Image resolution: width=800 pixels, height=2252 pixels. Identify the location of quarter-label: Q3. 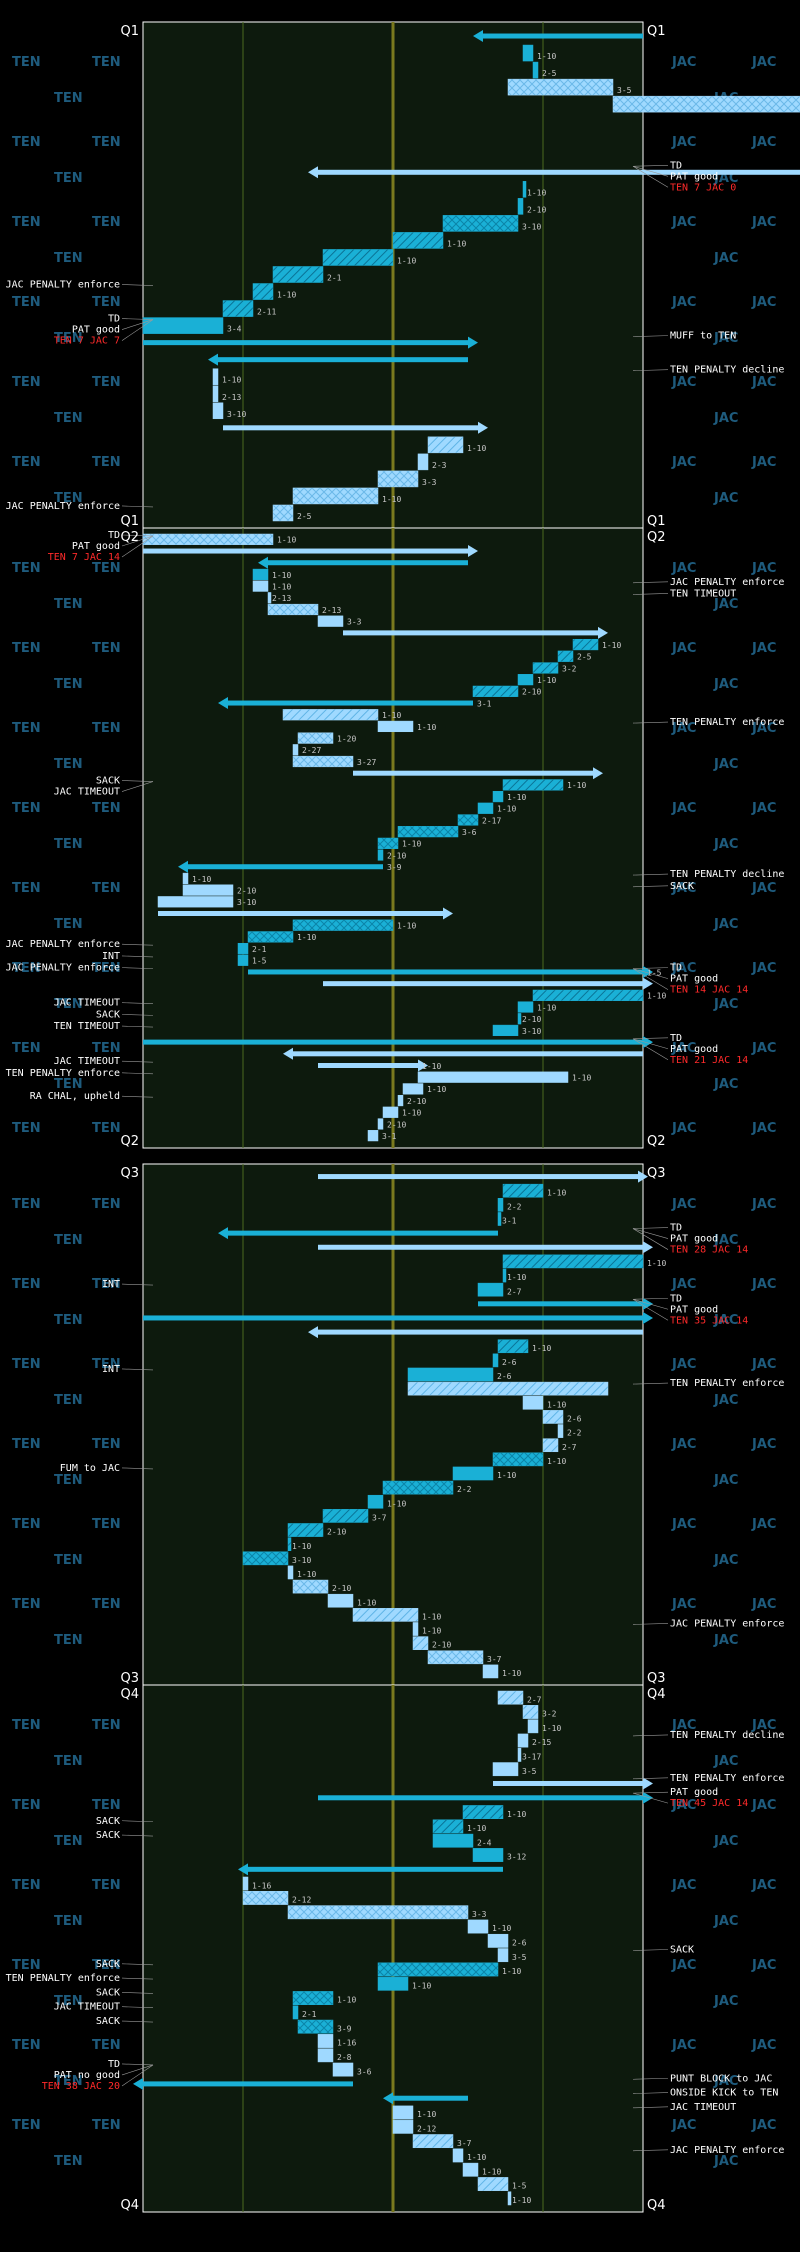
(656, 1173).